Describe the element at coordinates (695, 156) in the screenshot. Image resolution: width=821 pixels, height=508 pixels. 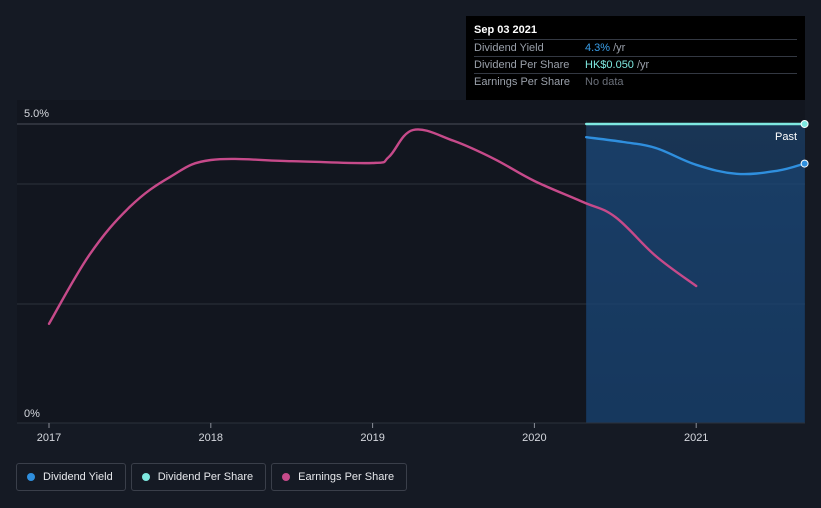
I see `dividend-yield-line` at that location.